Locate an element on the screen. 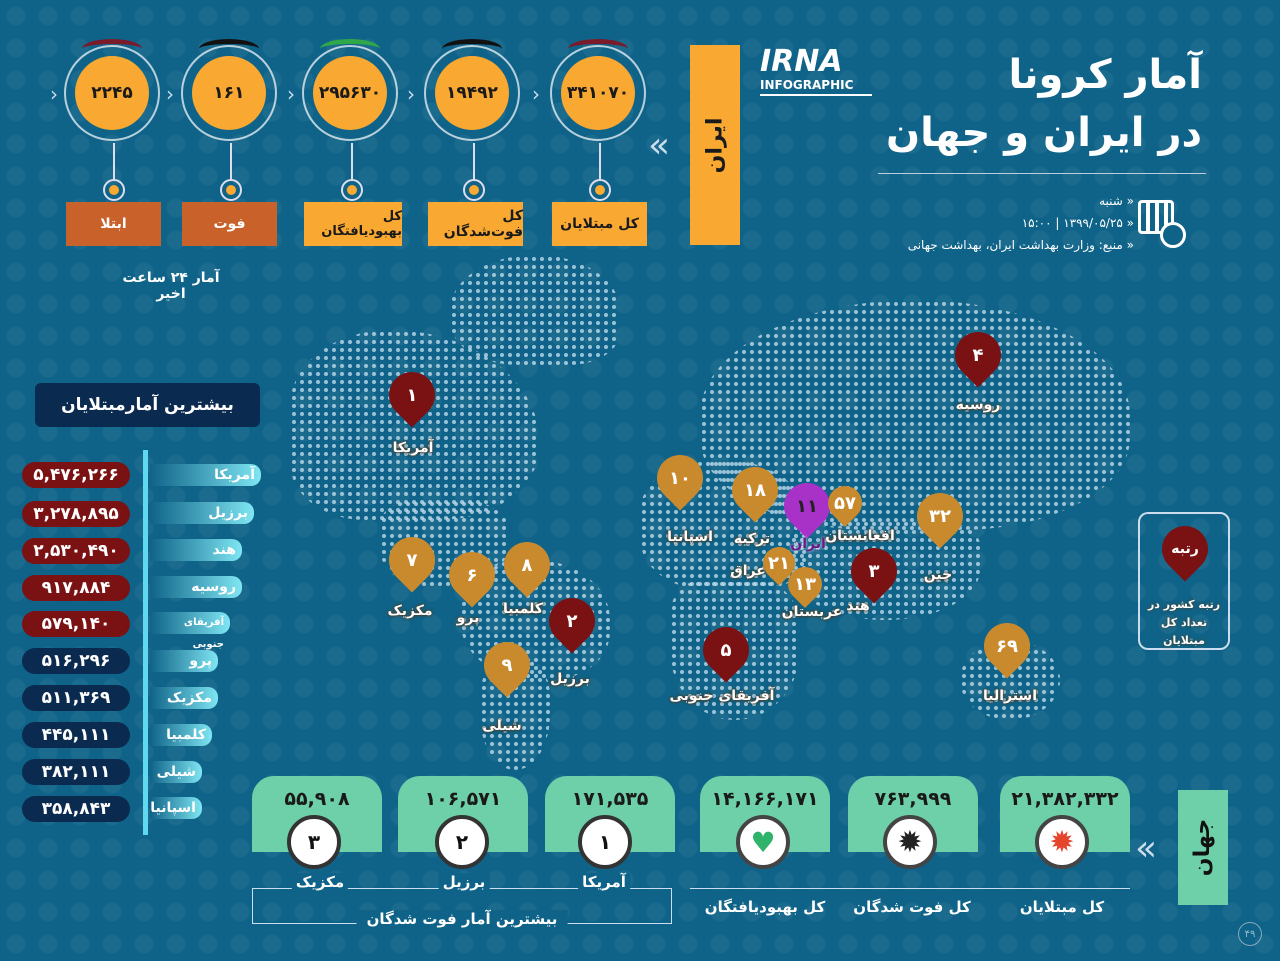  world-axis-line is located at coordinates (910, 888).